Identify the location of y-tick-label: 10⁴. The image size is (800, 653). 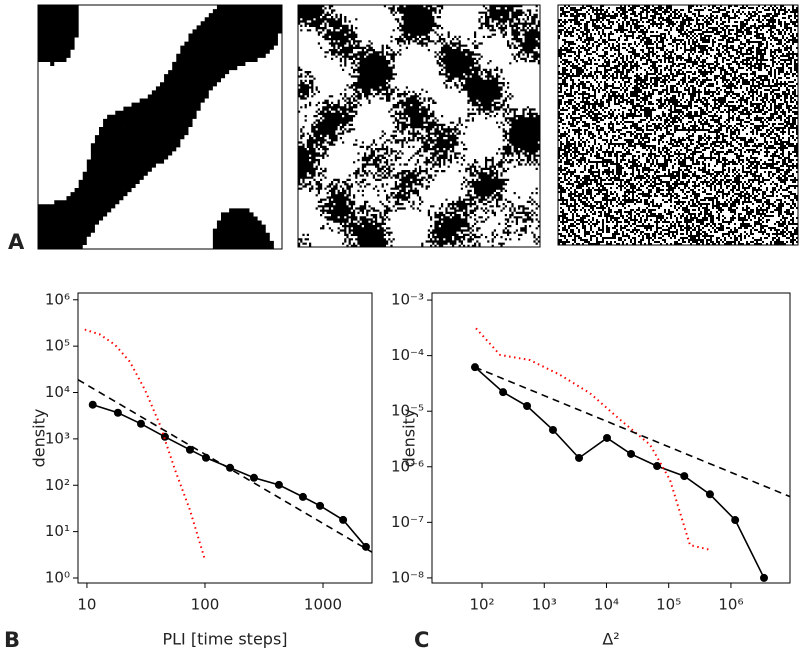
(57, 392).